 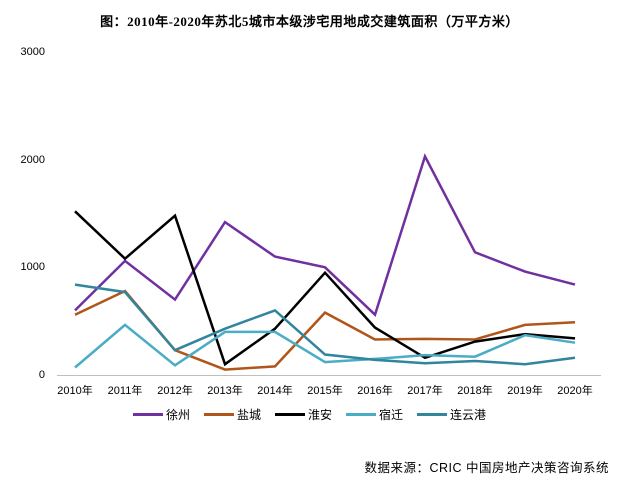 What do you see at coordinates (319, 415) in the screenshot?
I see `legend-label-huaian: 淮安` at bounding box center [319, 415].